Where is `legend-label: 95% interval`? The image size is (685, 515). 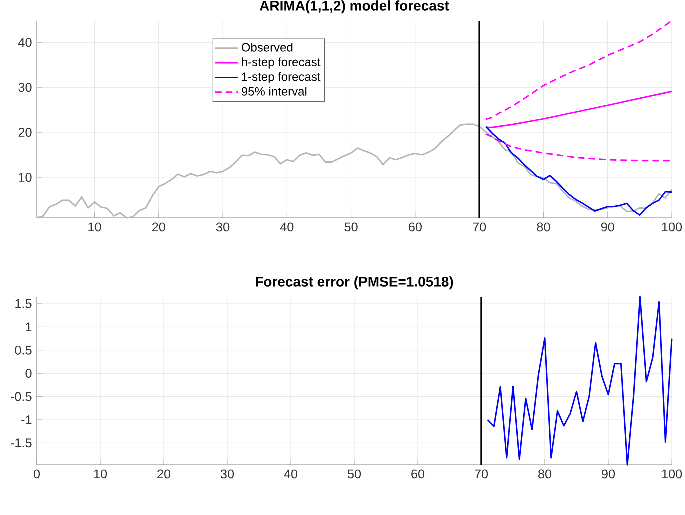
legend-label: 95% interval is located at coordinates (274, 91).